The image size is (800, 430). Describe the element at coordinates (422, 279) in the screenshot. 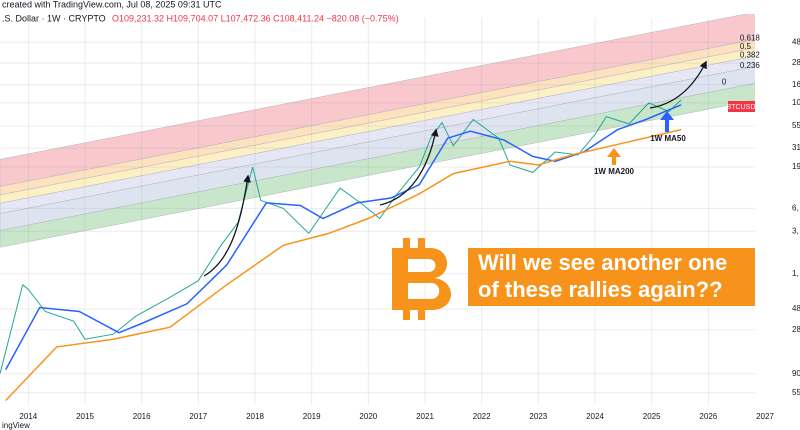

I see `bitcoin-logo` at that location.